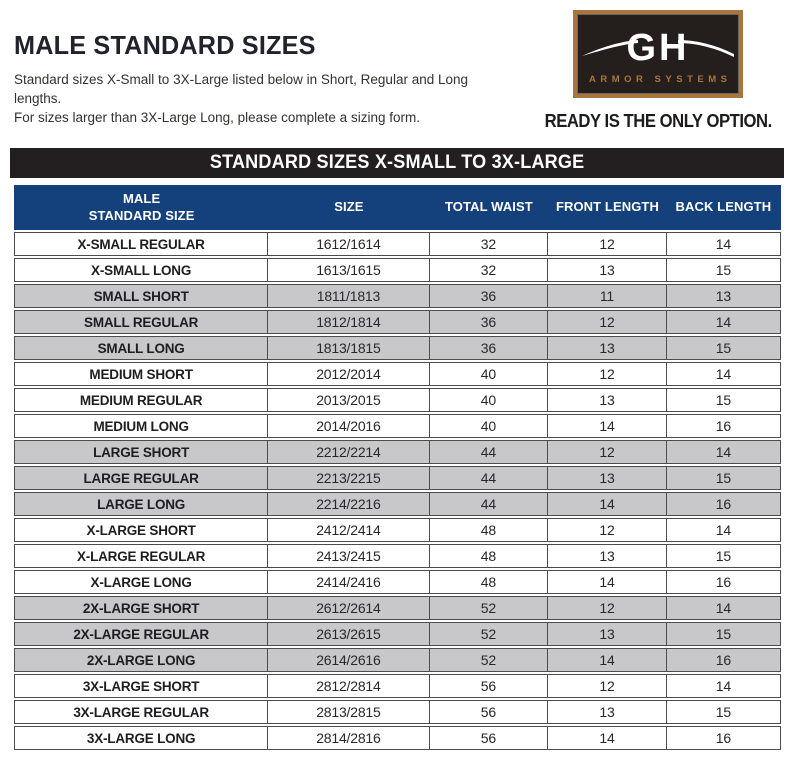  I want to click on cell-standard-size: X-LARGE LONG, so click(142, 582).